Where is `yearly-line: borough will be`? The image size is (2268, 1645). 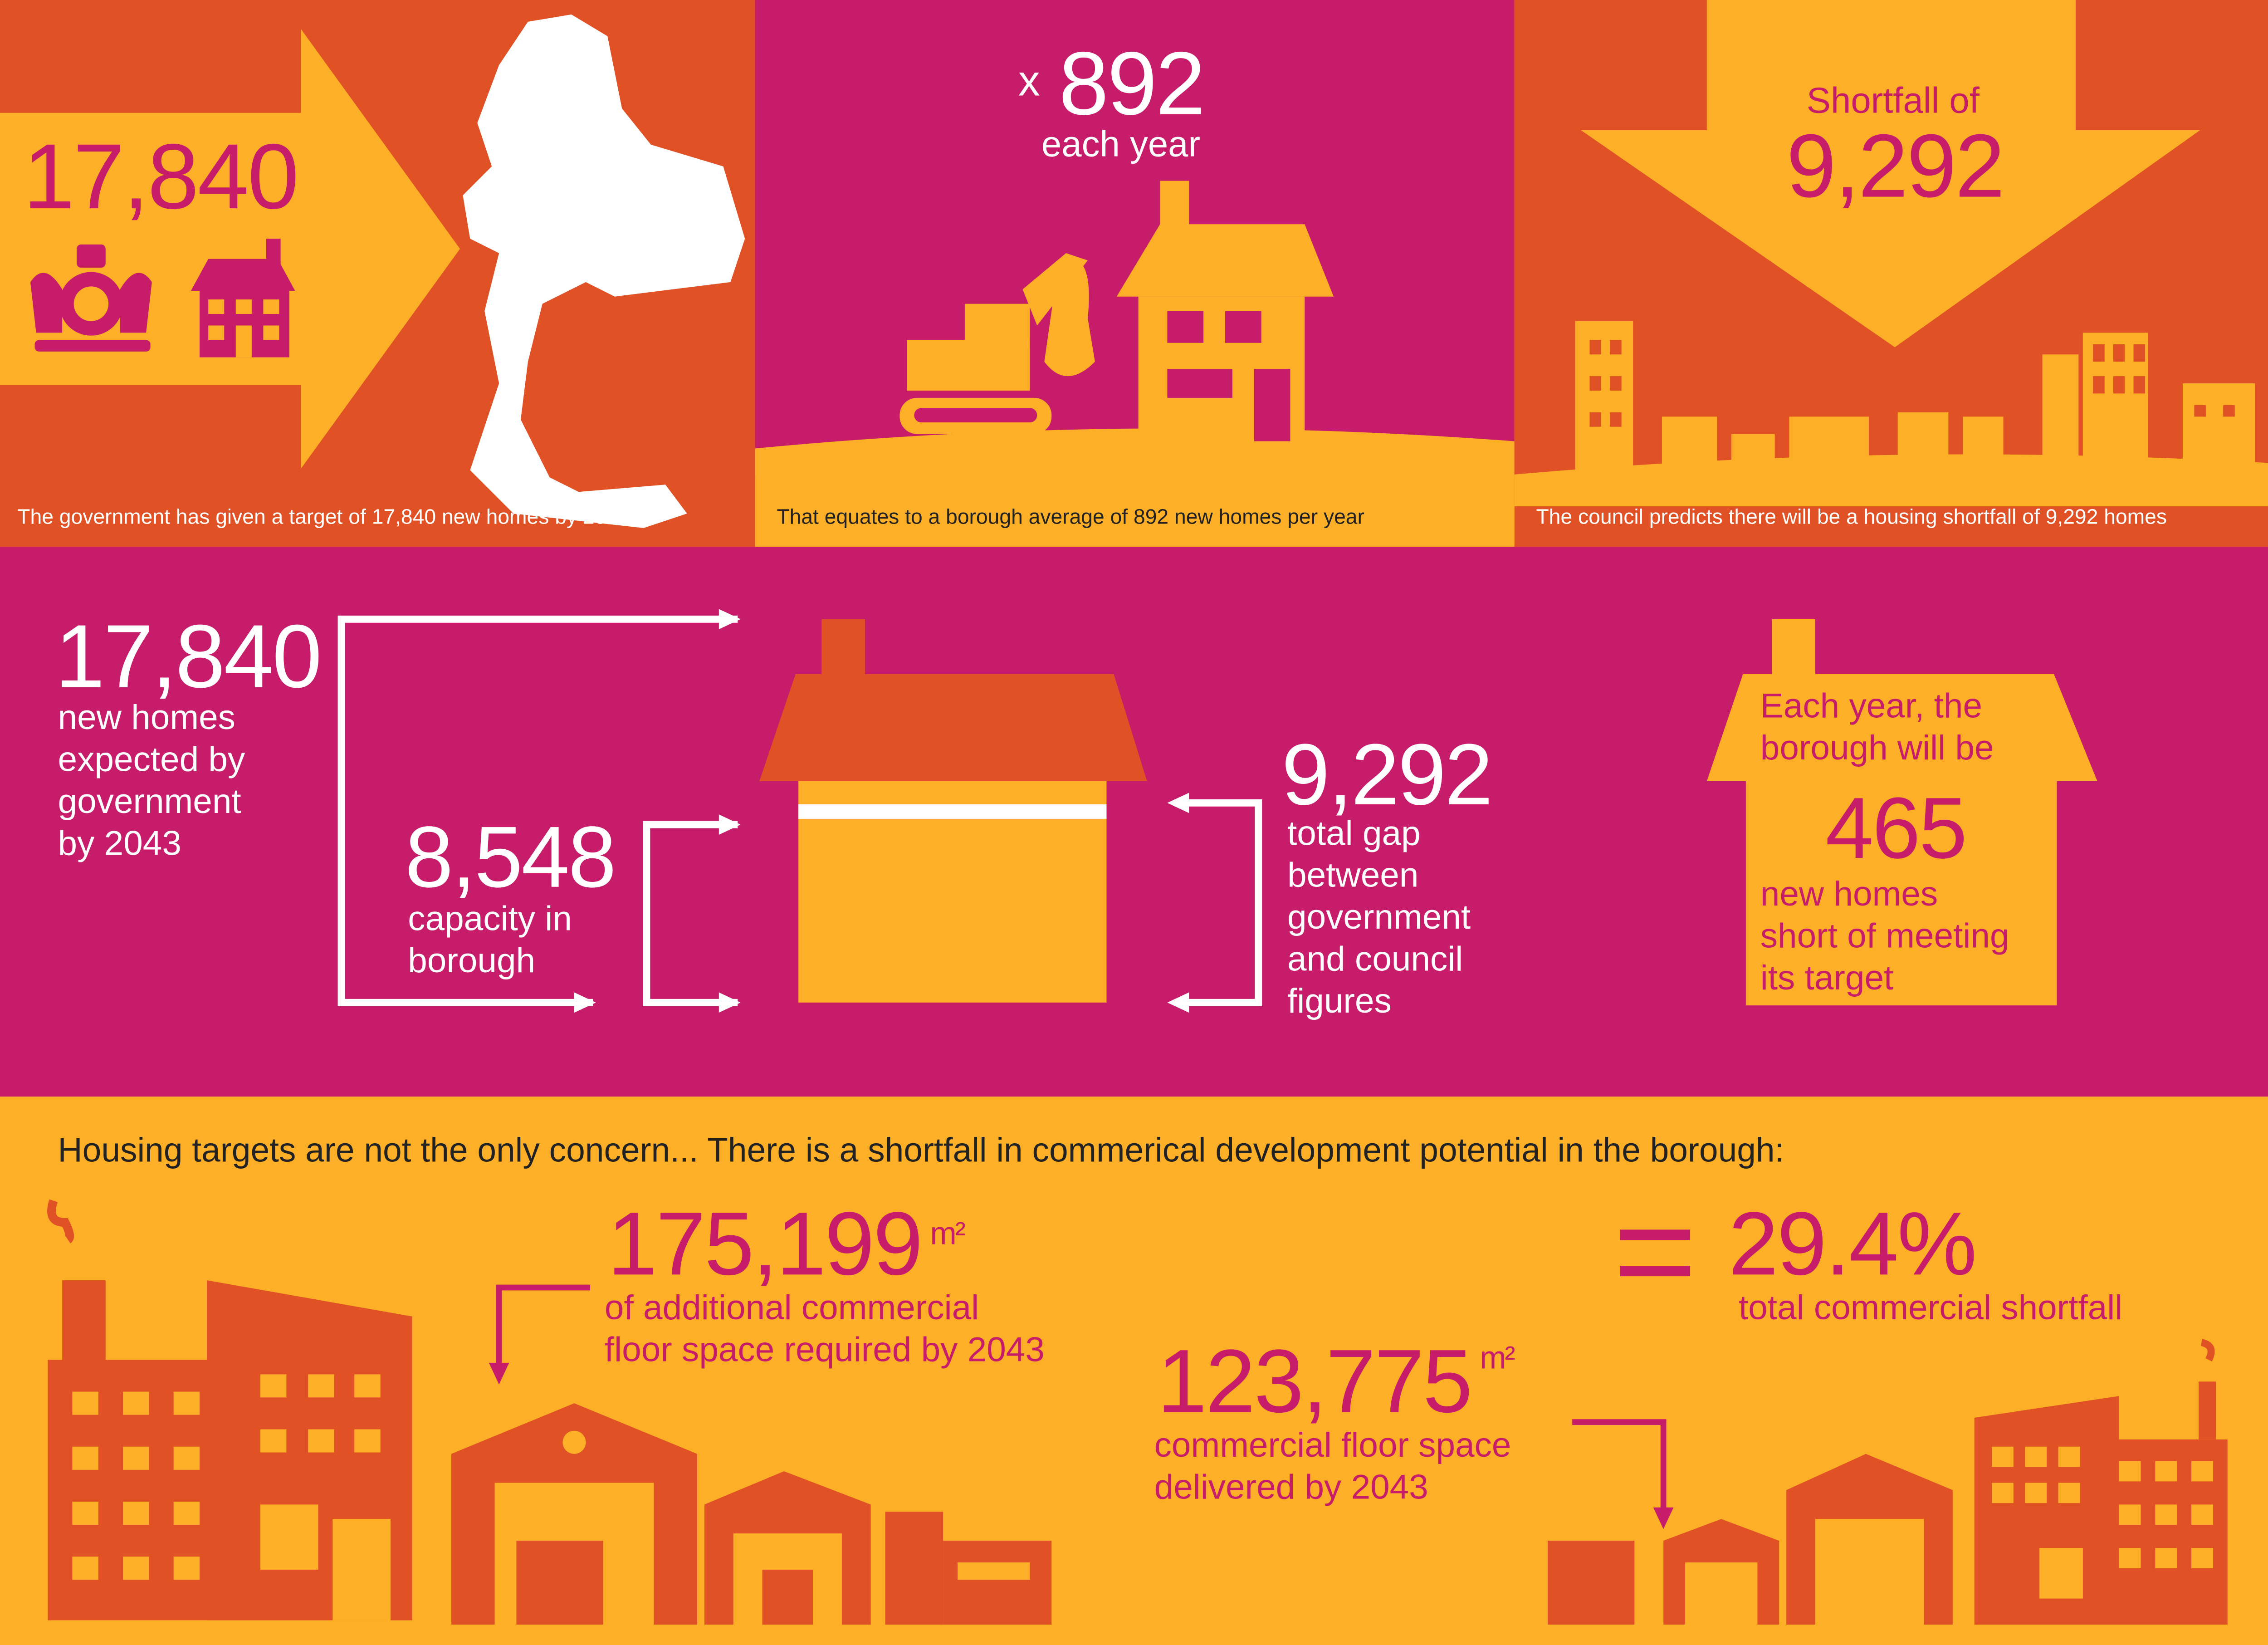
yearly-line: borough will be is located at coordinates (1877, 749).